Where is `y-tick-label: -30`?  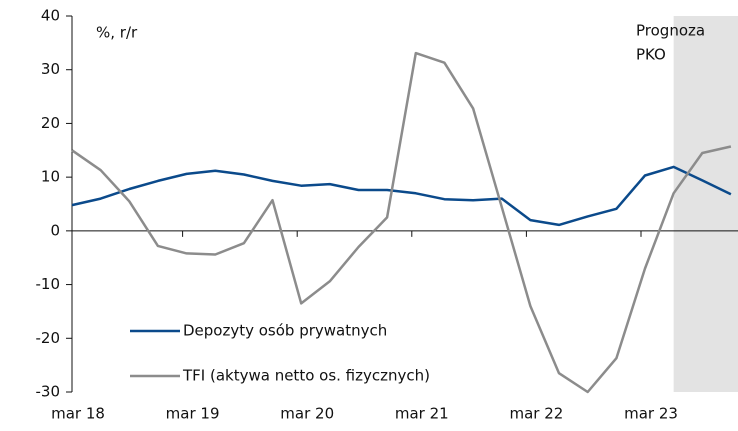
y-tick-label: -30 is located at coordinates (48, 392).